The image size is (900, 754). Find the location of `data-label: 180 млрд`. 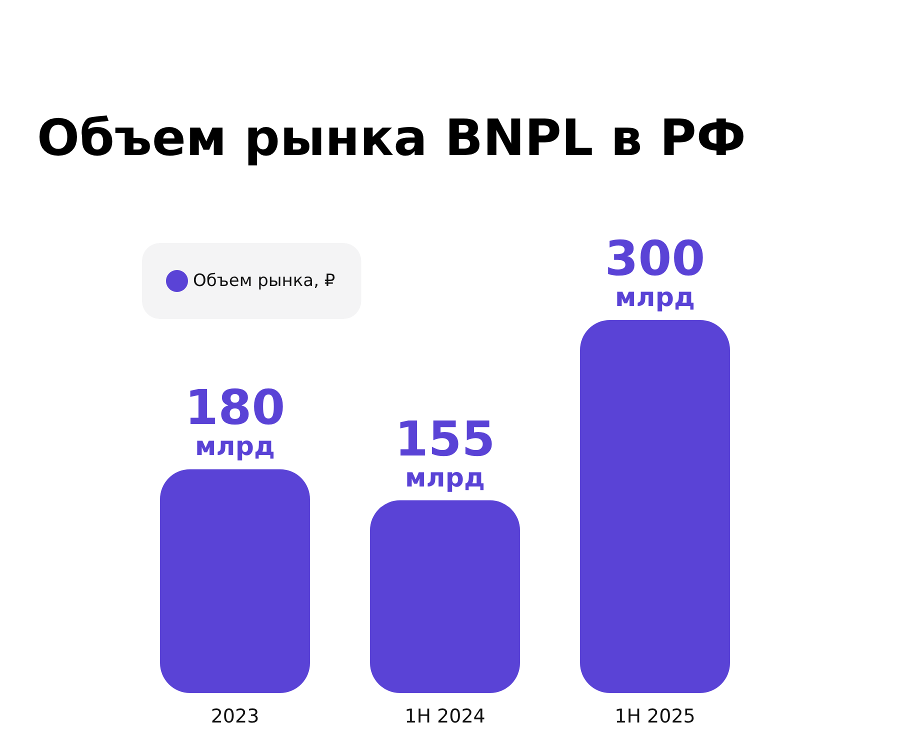

data-label: 180 млрд is located at coordinates (235, 421).